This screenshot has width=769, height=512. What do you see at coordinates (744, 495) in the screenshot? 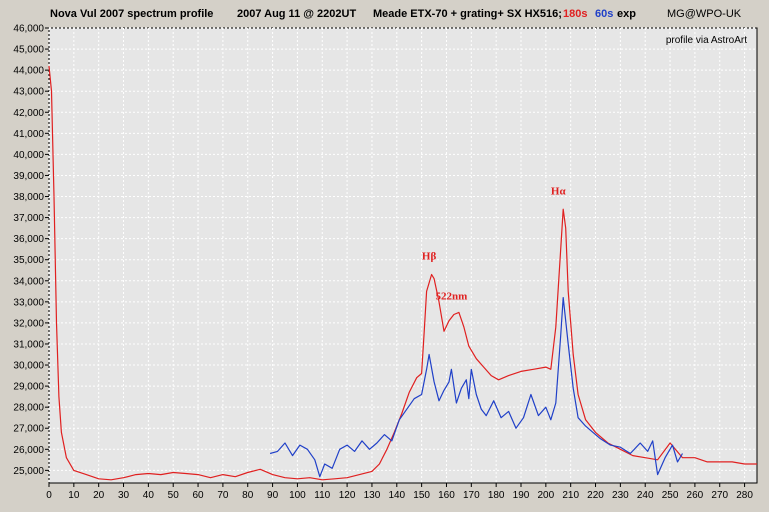
I see `x-tick-label: 280` at bounding box center [744, 495].